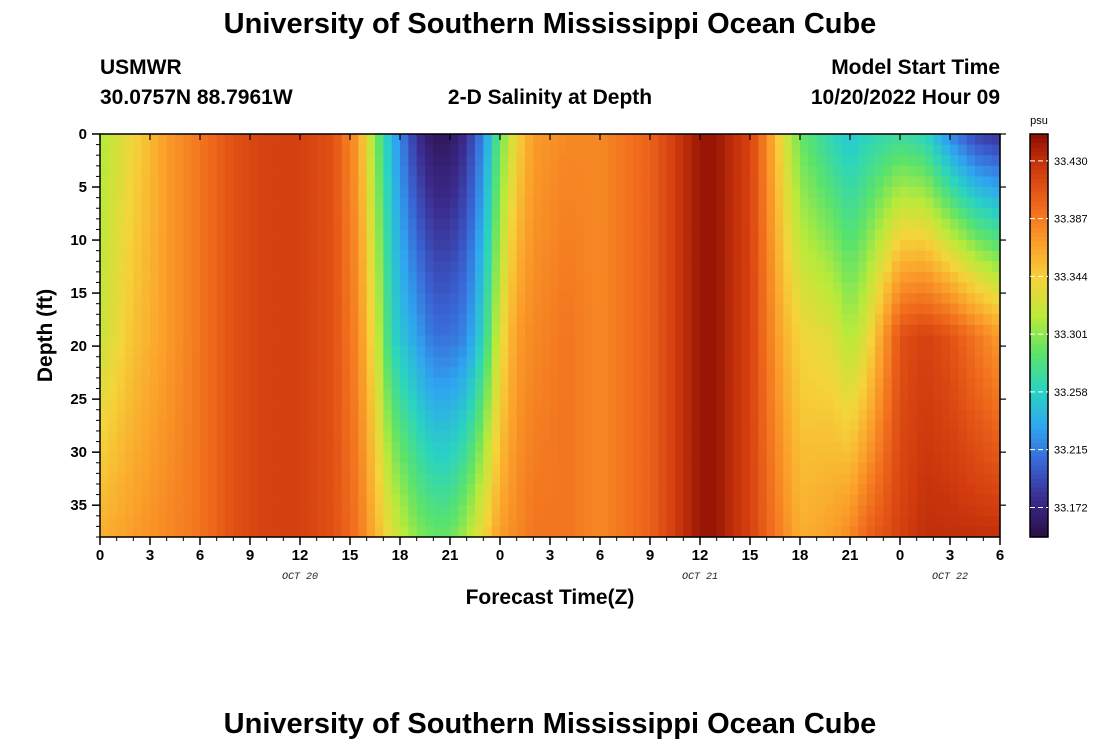 The image size is (1100, 750). Describe the element at coordinates (78, 240) in the screenshot. I see `y-tick-label: 10` at that location.